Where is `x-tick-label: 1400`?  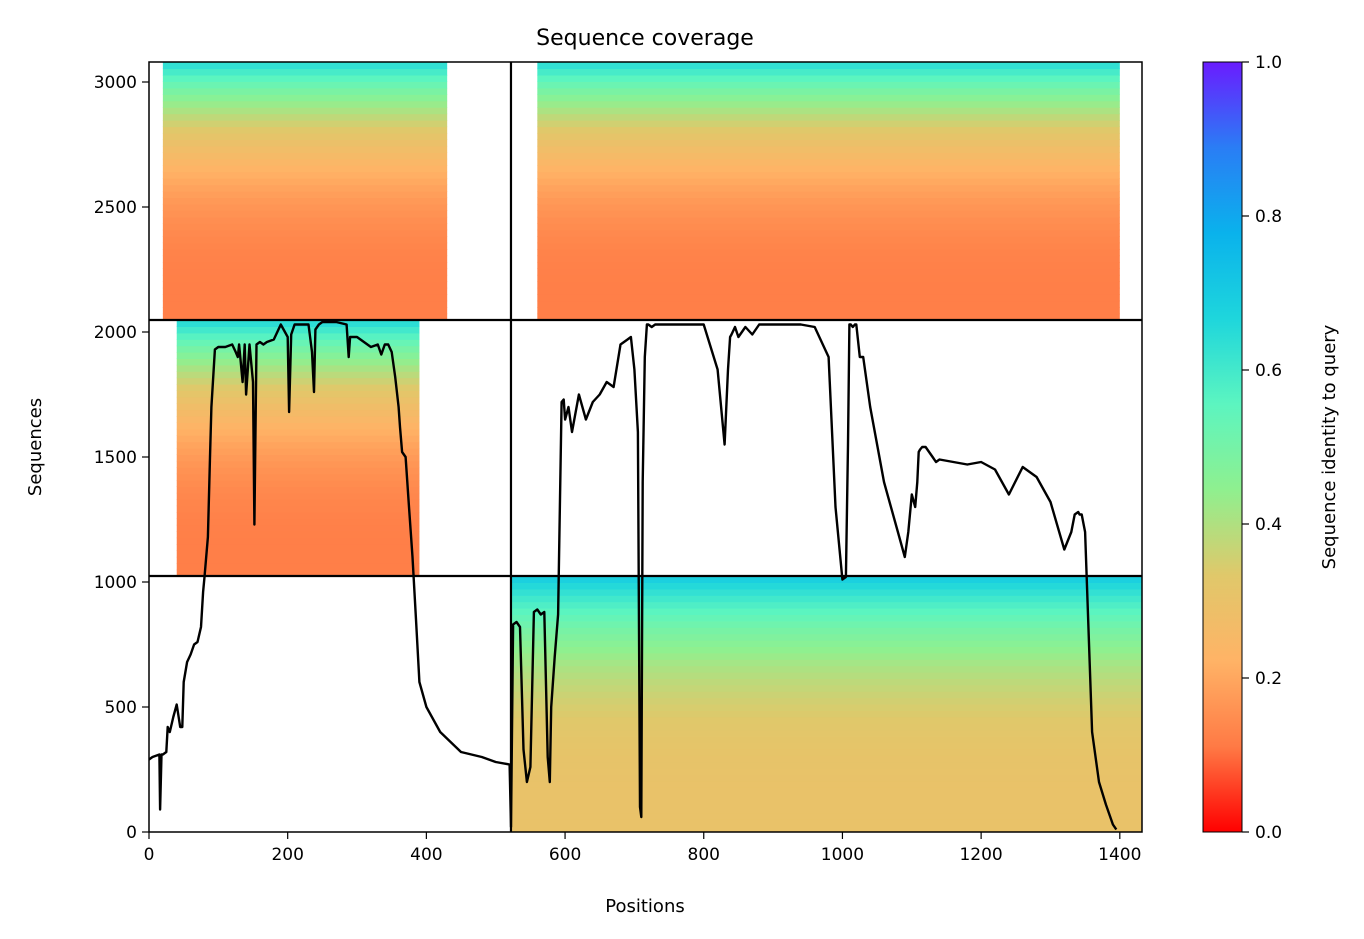 x-tick-label: 1400 is located at coordinates (1119, 855).